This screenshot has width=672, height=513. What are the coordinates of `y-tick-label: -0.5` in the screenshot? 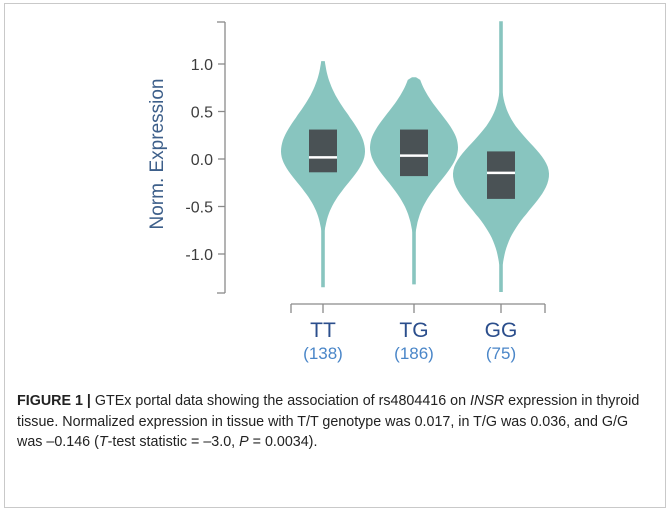 It's located at (199, 208).